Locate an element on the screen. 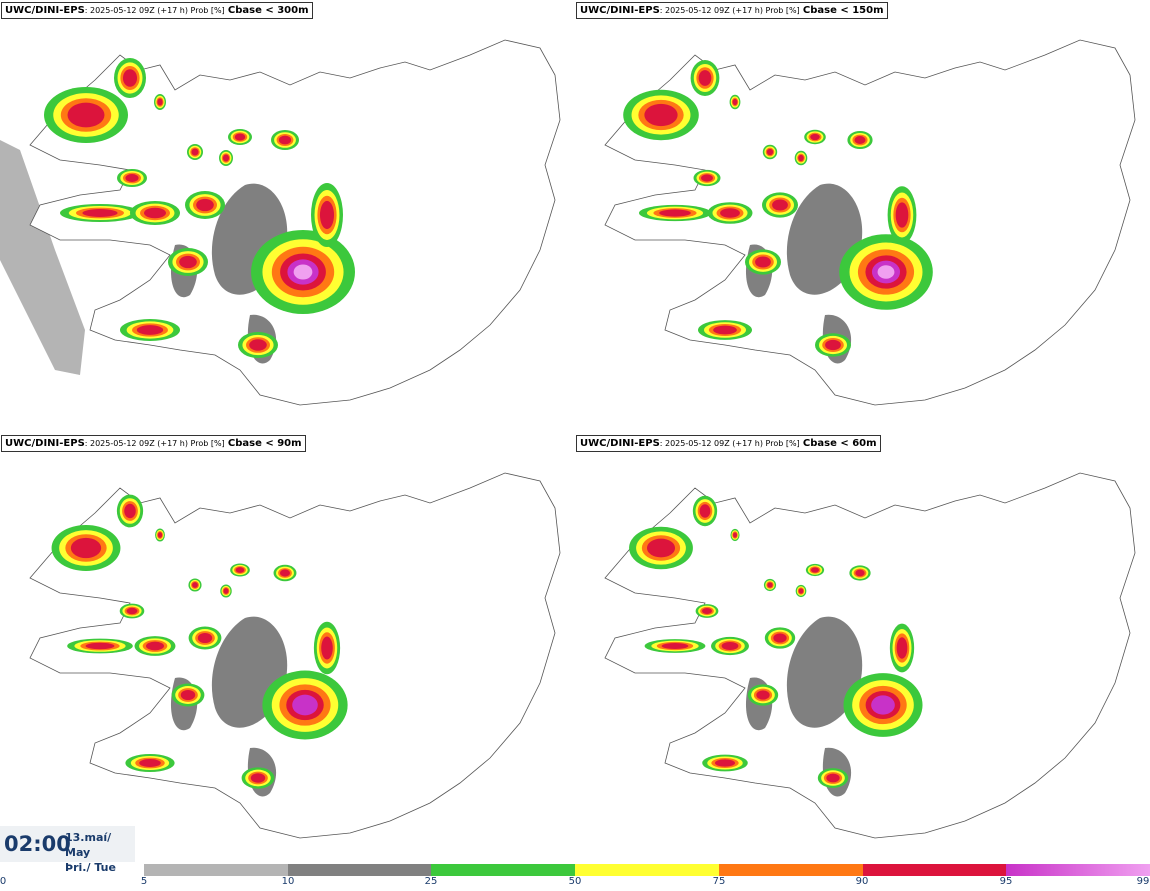 The width and height of the screenshot is (1150, 891). legend-tick-label: 50 is located at coordinates (575, 881).